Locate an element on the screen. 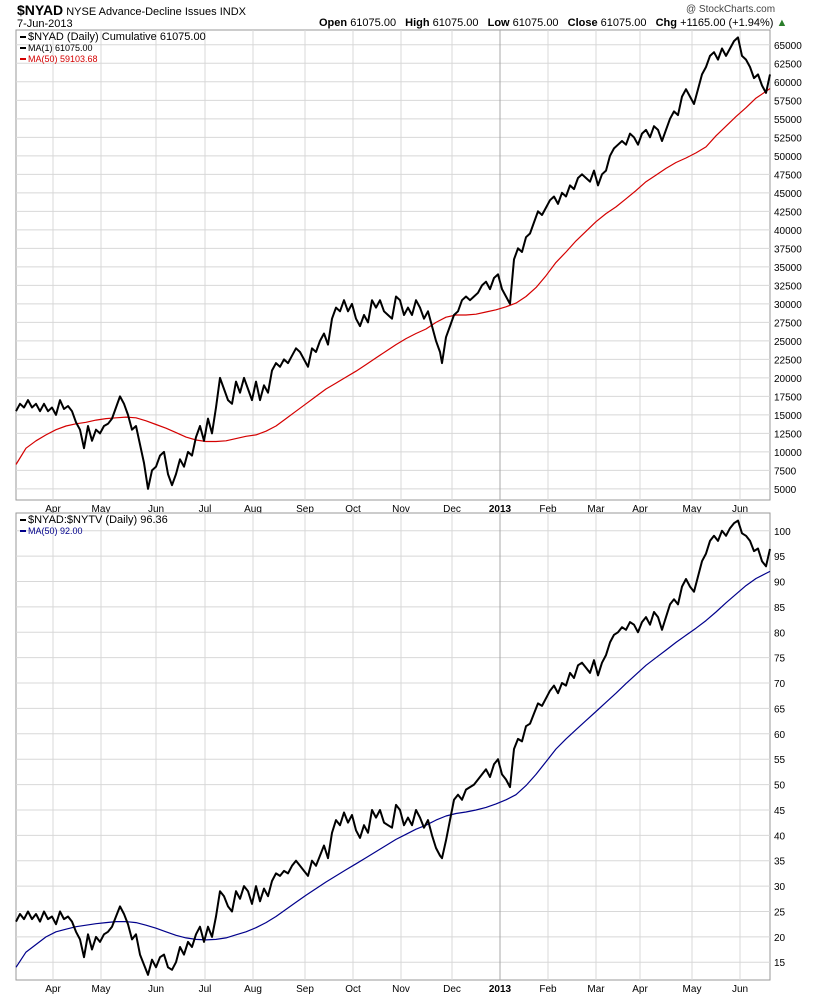 This screenshot has height=1000, width=820. legend-entry: MA(50) 92.00 is located at coordinates (55, 531).